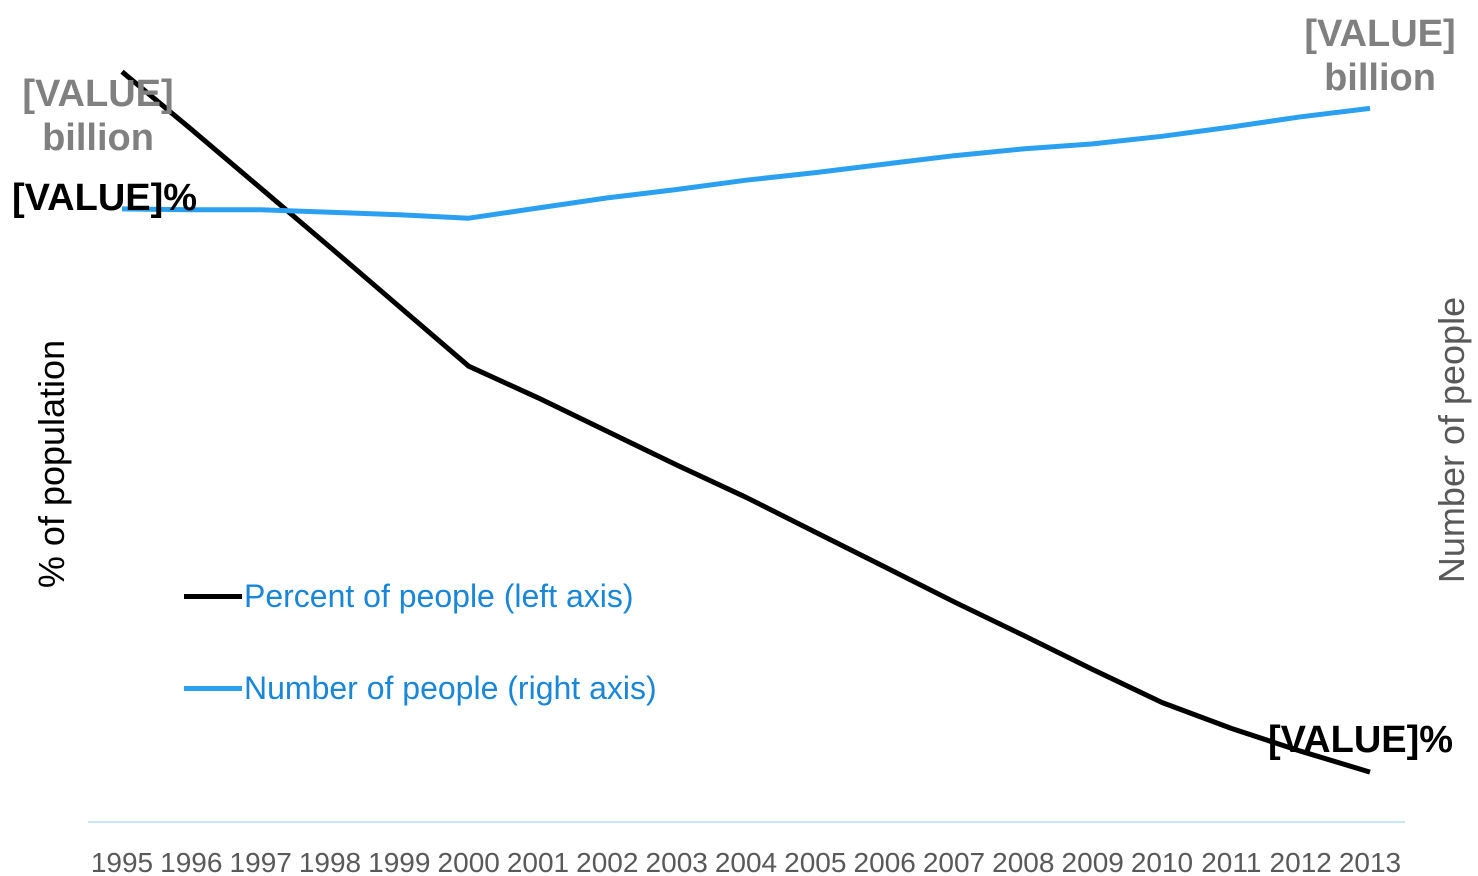  I want to click on x-tick-label: 2012, so click(1301, 861).